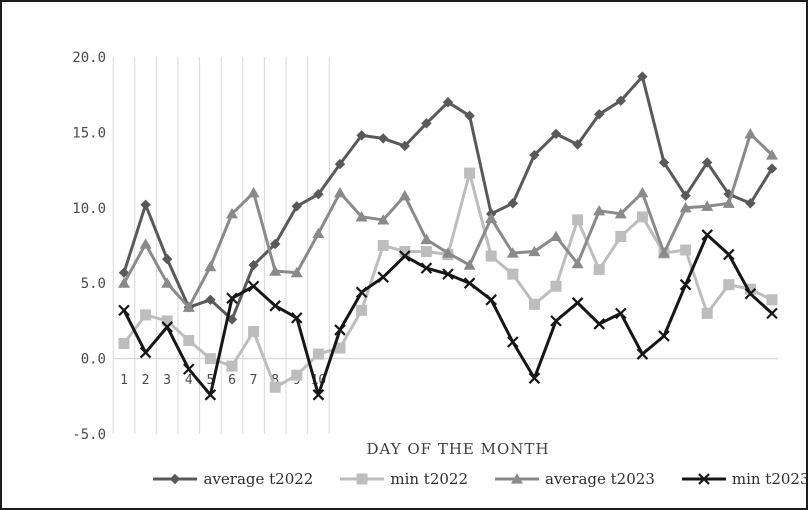 This screenshot has height=510, width=808. I want to click on legend-item-min-t2022: min t2022, so click(403, 479).